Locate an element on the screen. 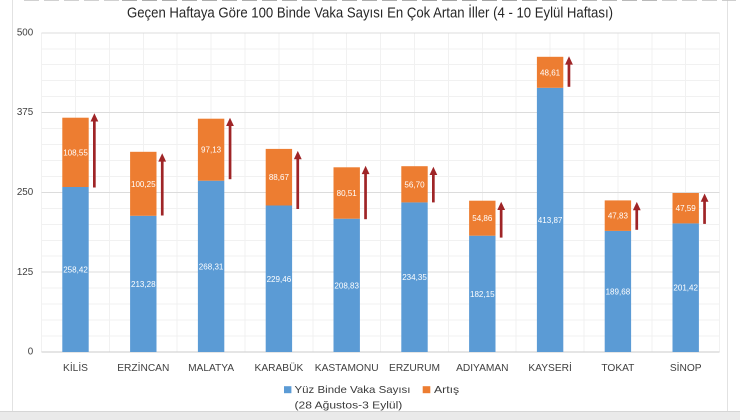  svg-text: 189,68 is located at coordinates (618, 292).